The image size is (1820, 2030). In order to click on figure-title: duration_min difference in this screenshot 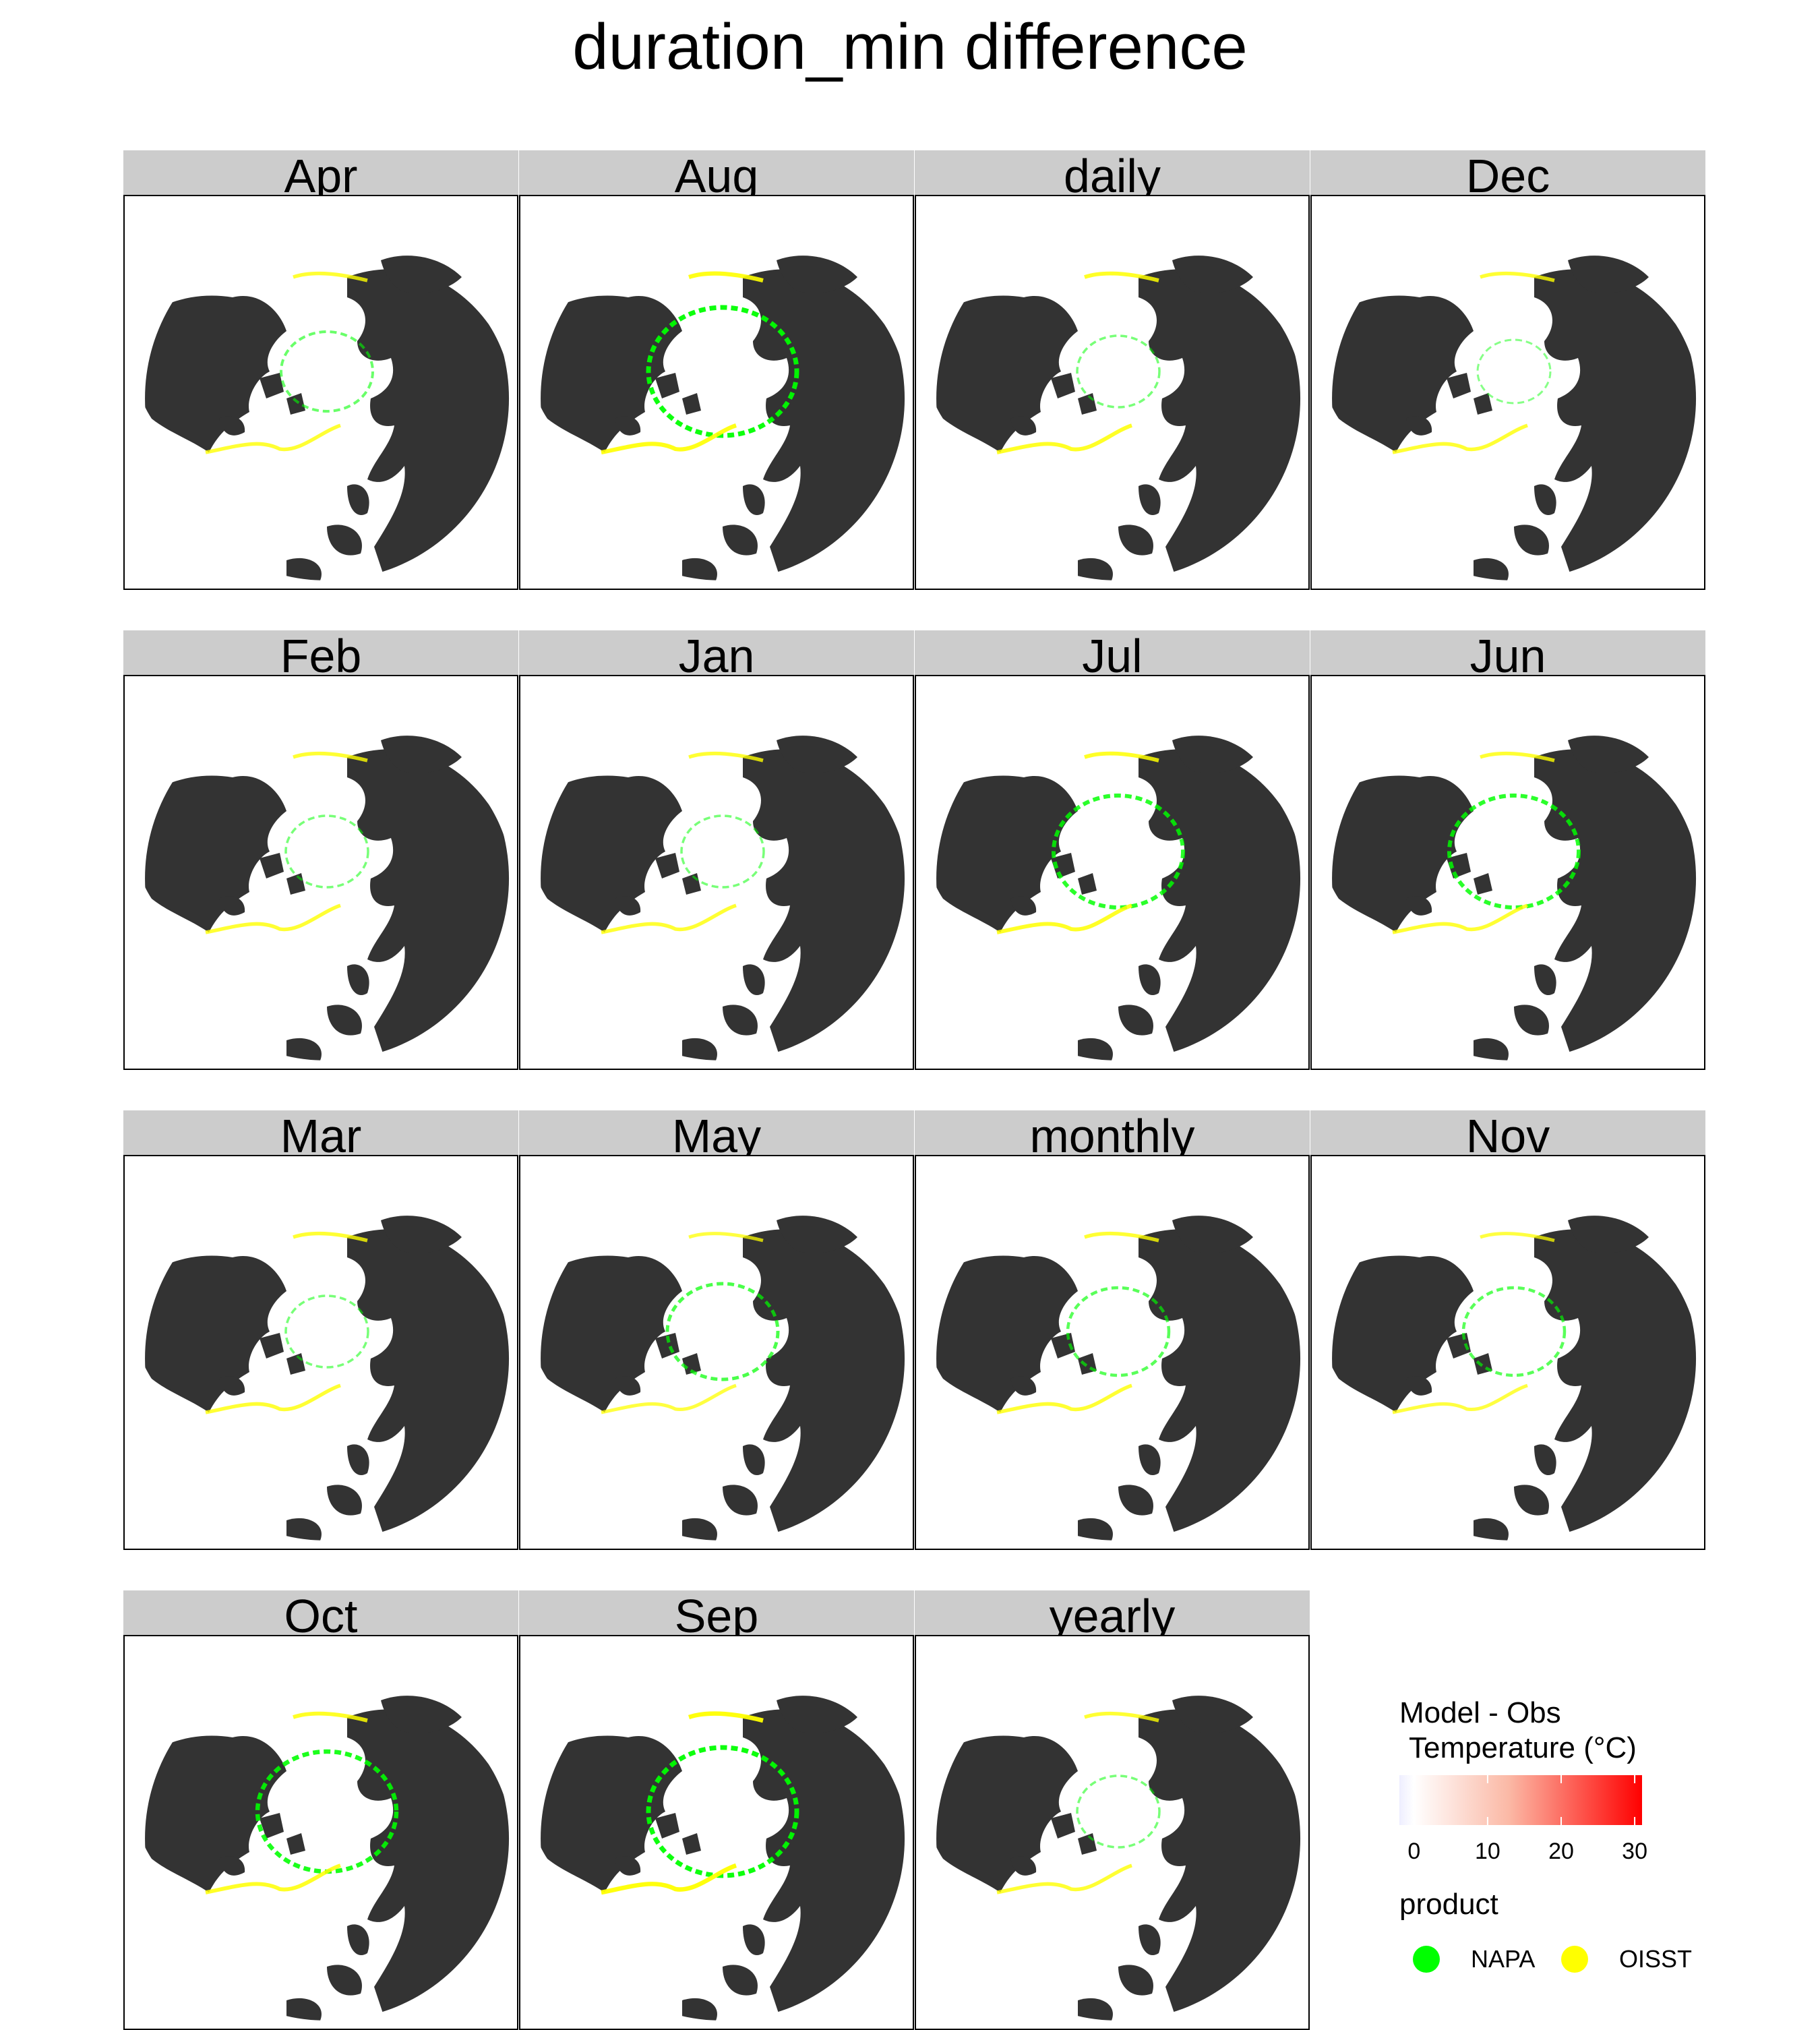, I will do `click(910, 47)`.